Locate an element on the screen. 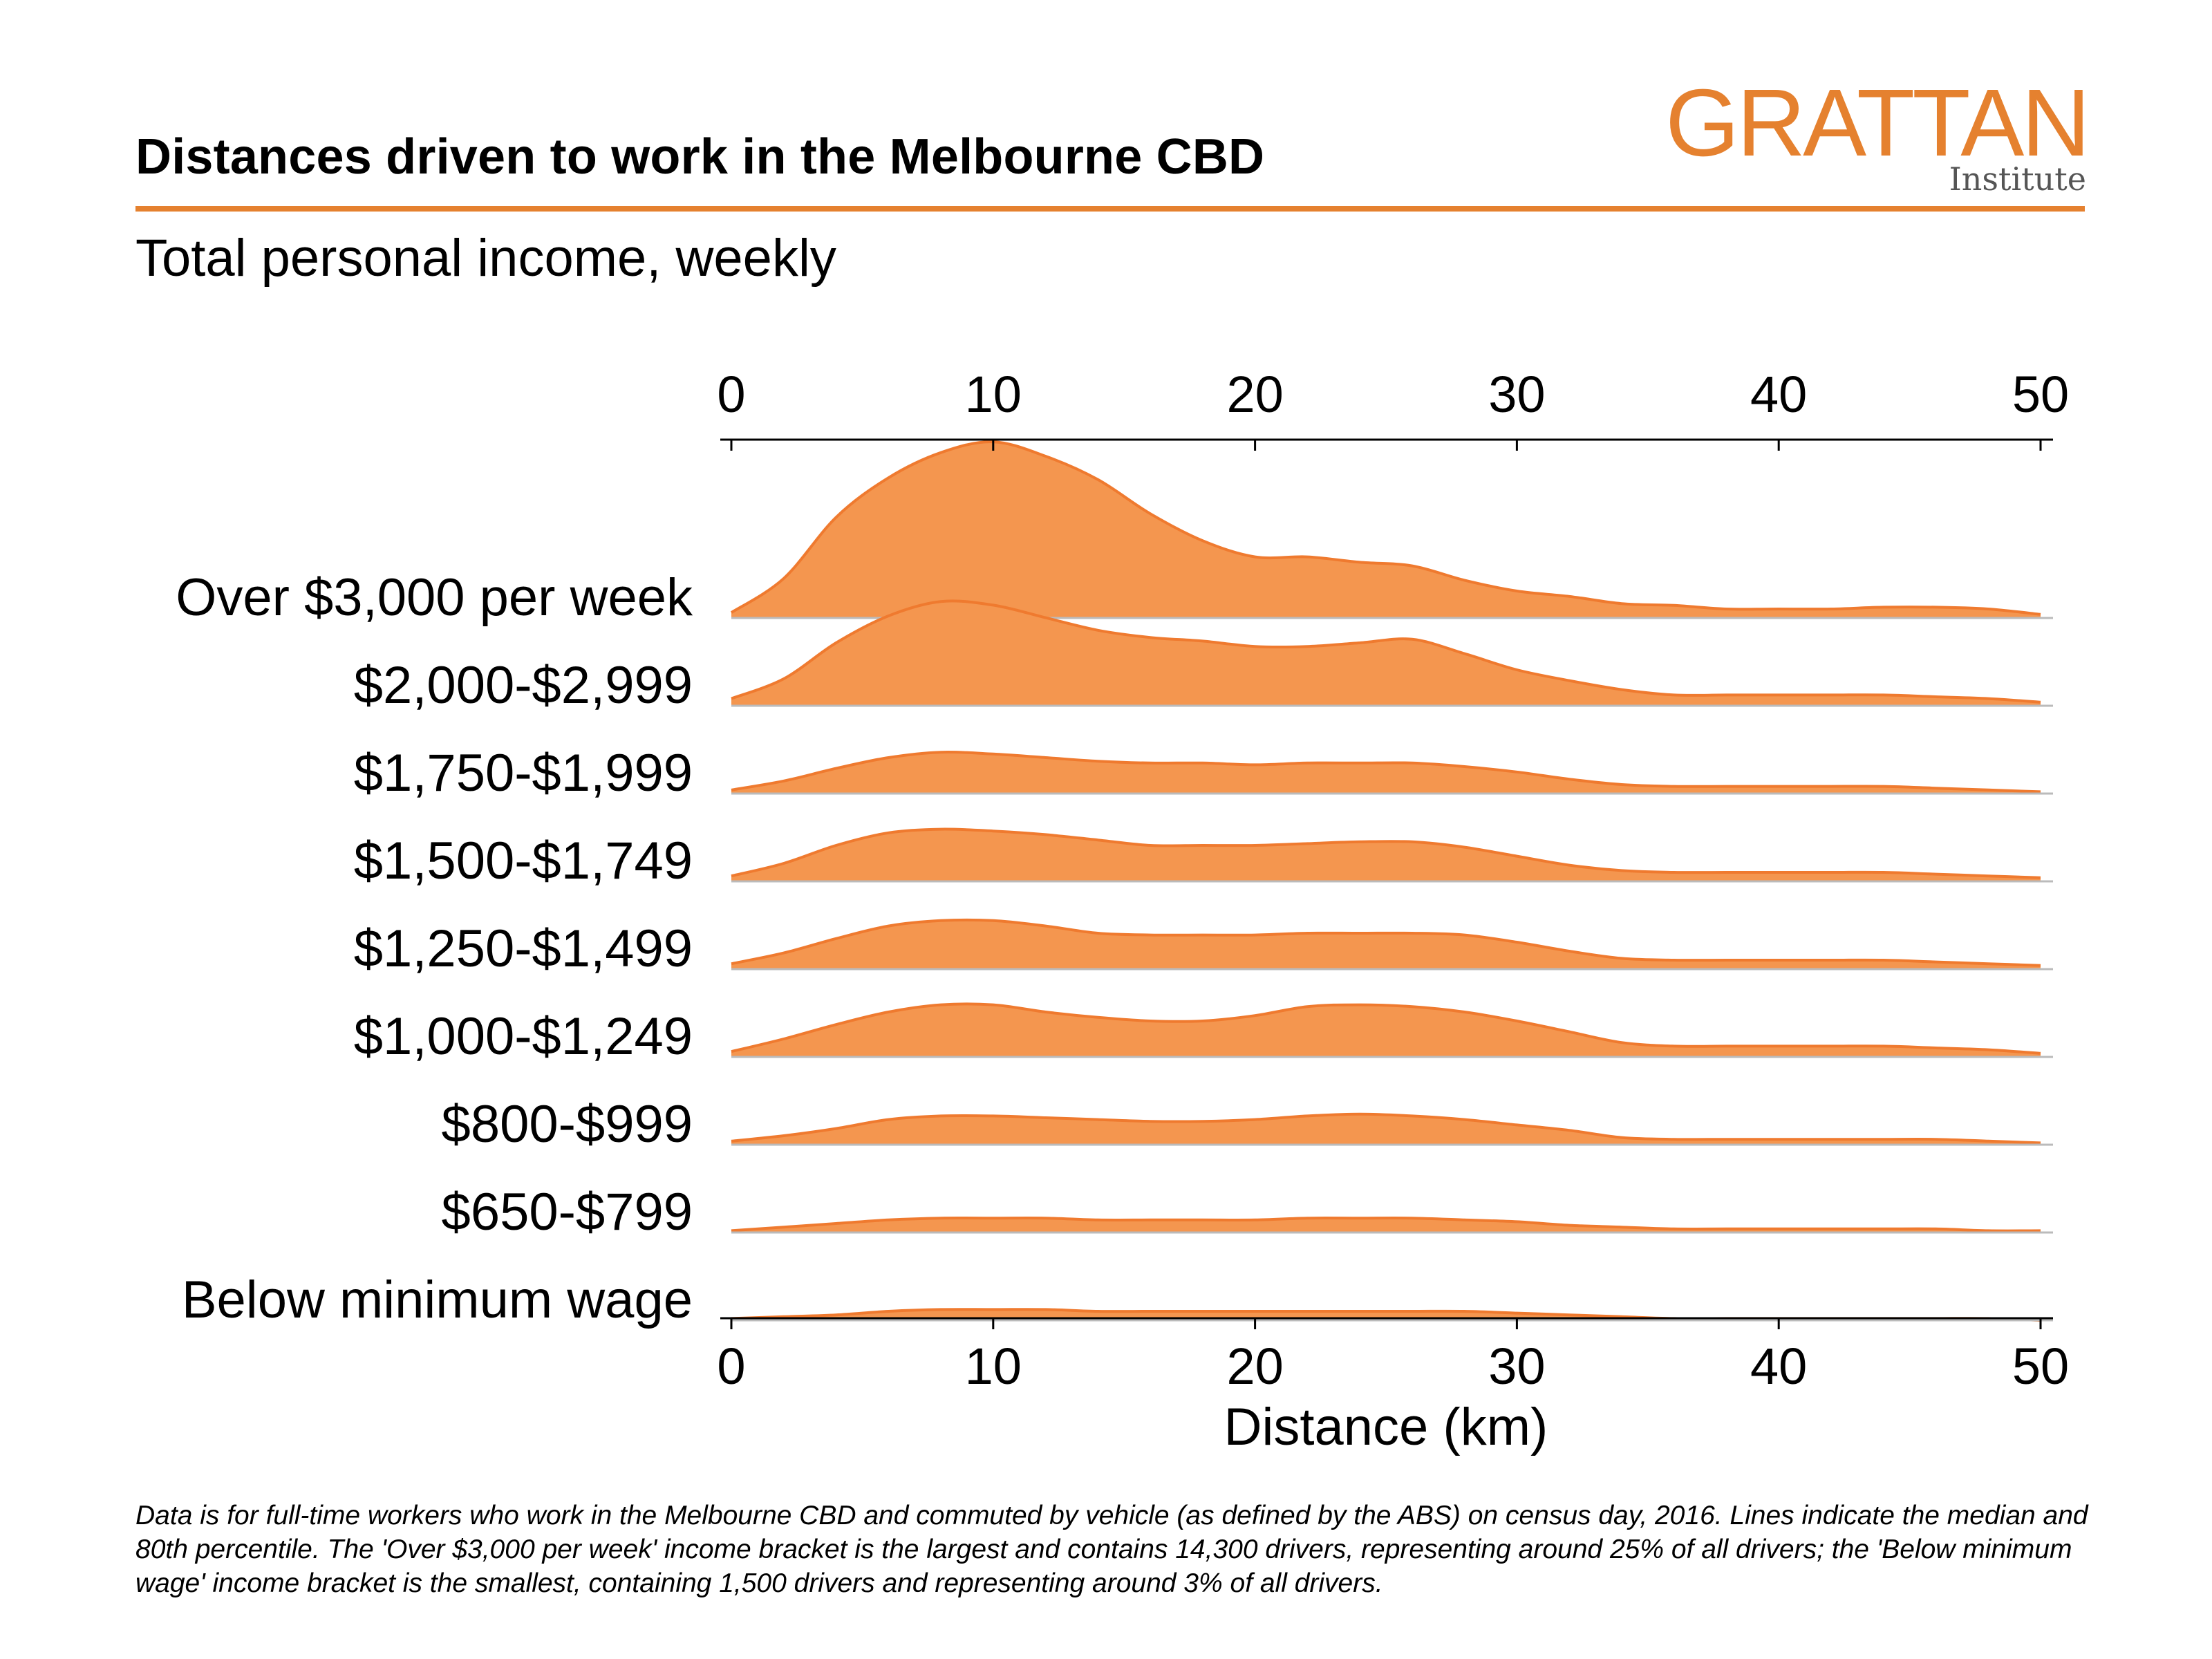 The width and height of the screenshot is (2212, 1659). row-label: $1,500-$1,749 is located at coordinates (523, 861).